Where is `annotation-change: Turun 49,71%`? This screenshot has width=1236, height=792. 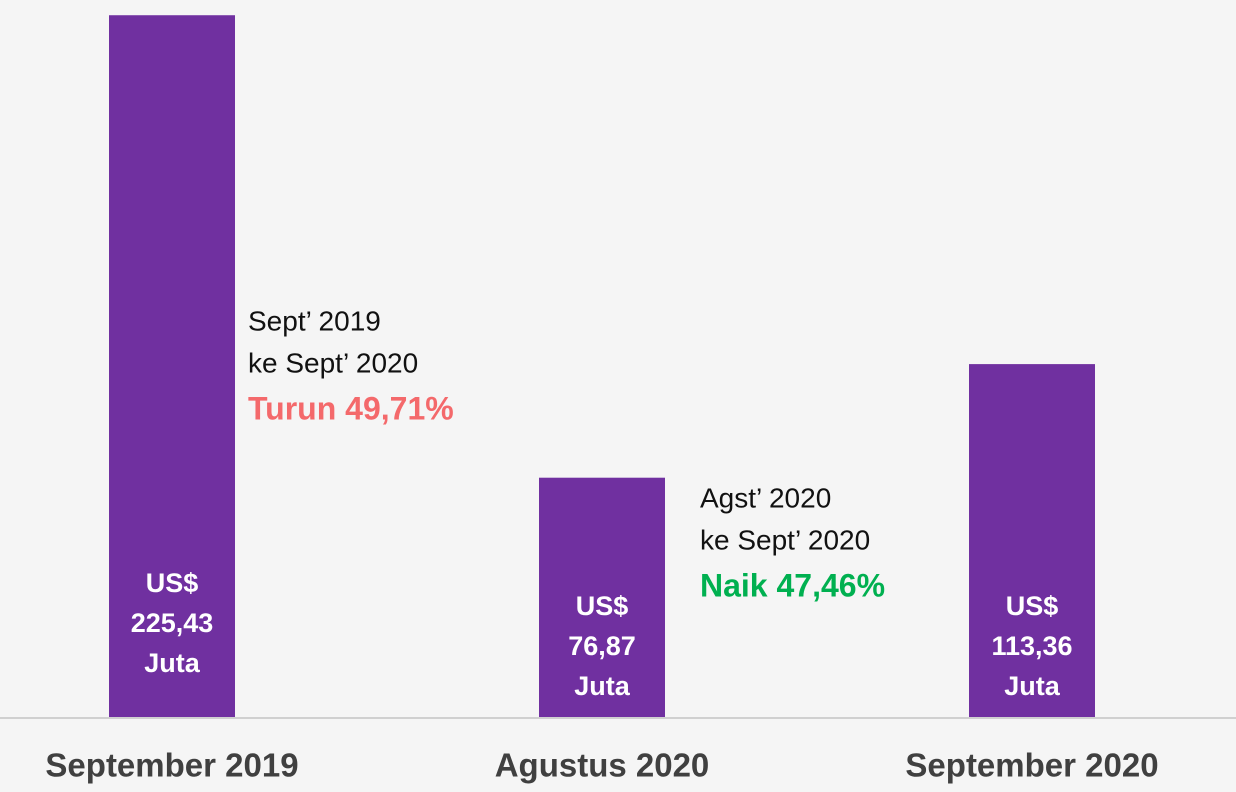 annotation-change: Turun 49,71% is located at coordinates (351, 408).